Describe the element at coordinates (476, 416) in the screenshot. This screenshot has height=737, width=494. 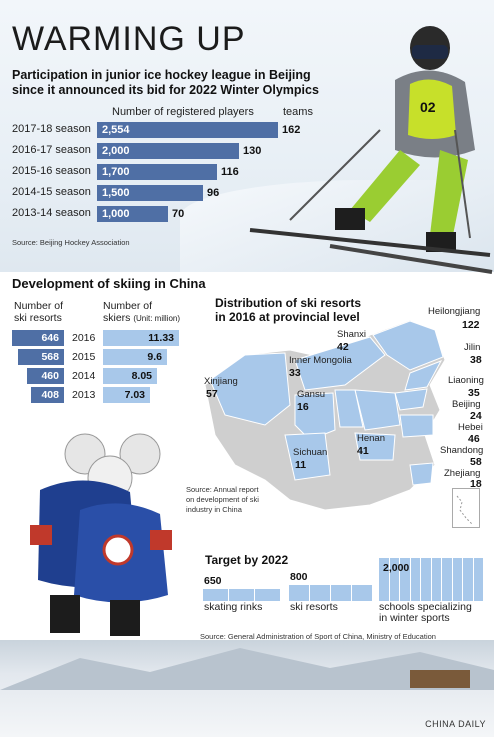
I see `province-value-beijing: 24` at that location.